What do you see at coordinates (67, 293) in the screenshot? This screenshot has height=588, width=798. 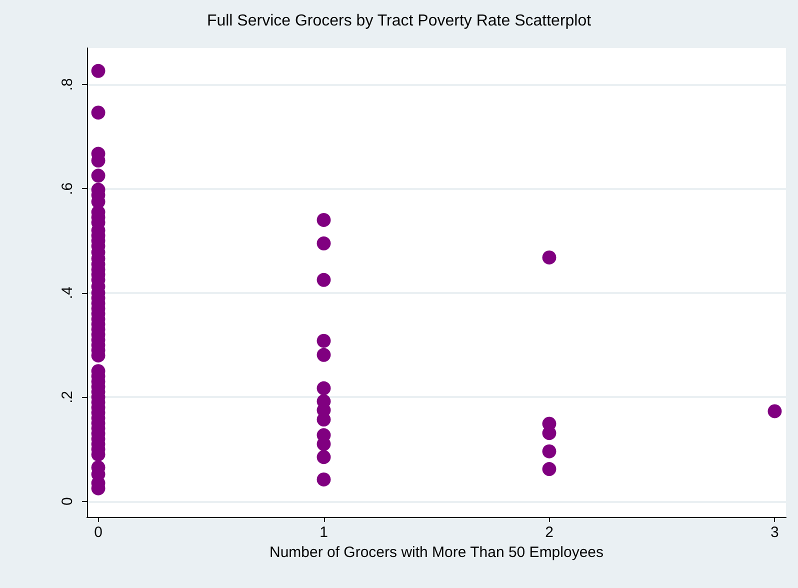 I see `y-tick-label: .4` at bounding box center [67, 293].